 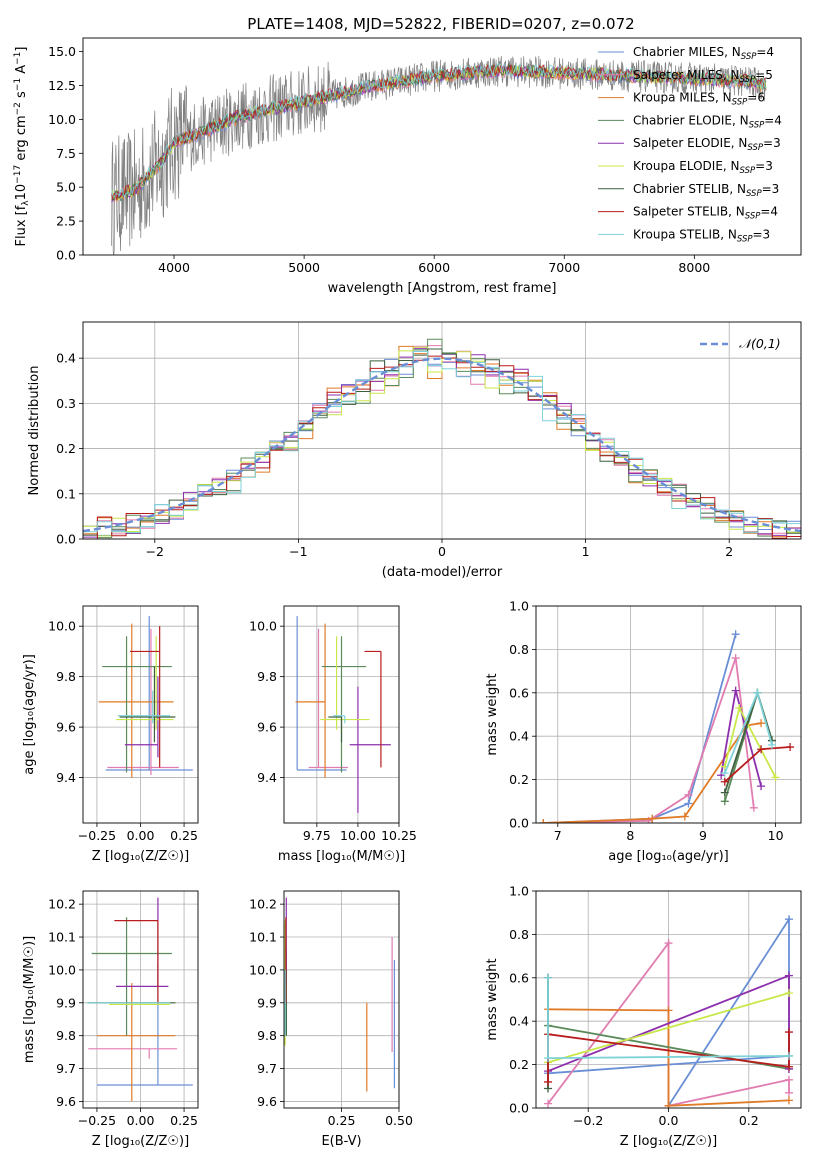 What do you see at coordinates (558, 835) in the screenshot?
I see `x-tick-label: 7` at bounding box center [558, 835].